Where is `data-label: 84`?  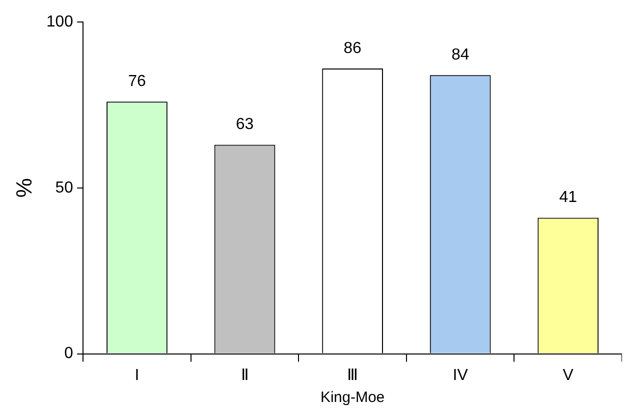
data-label: 84 is located at coordinates (460, 55).